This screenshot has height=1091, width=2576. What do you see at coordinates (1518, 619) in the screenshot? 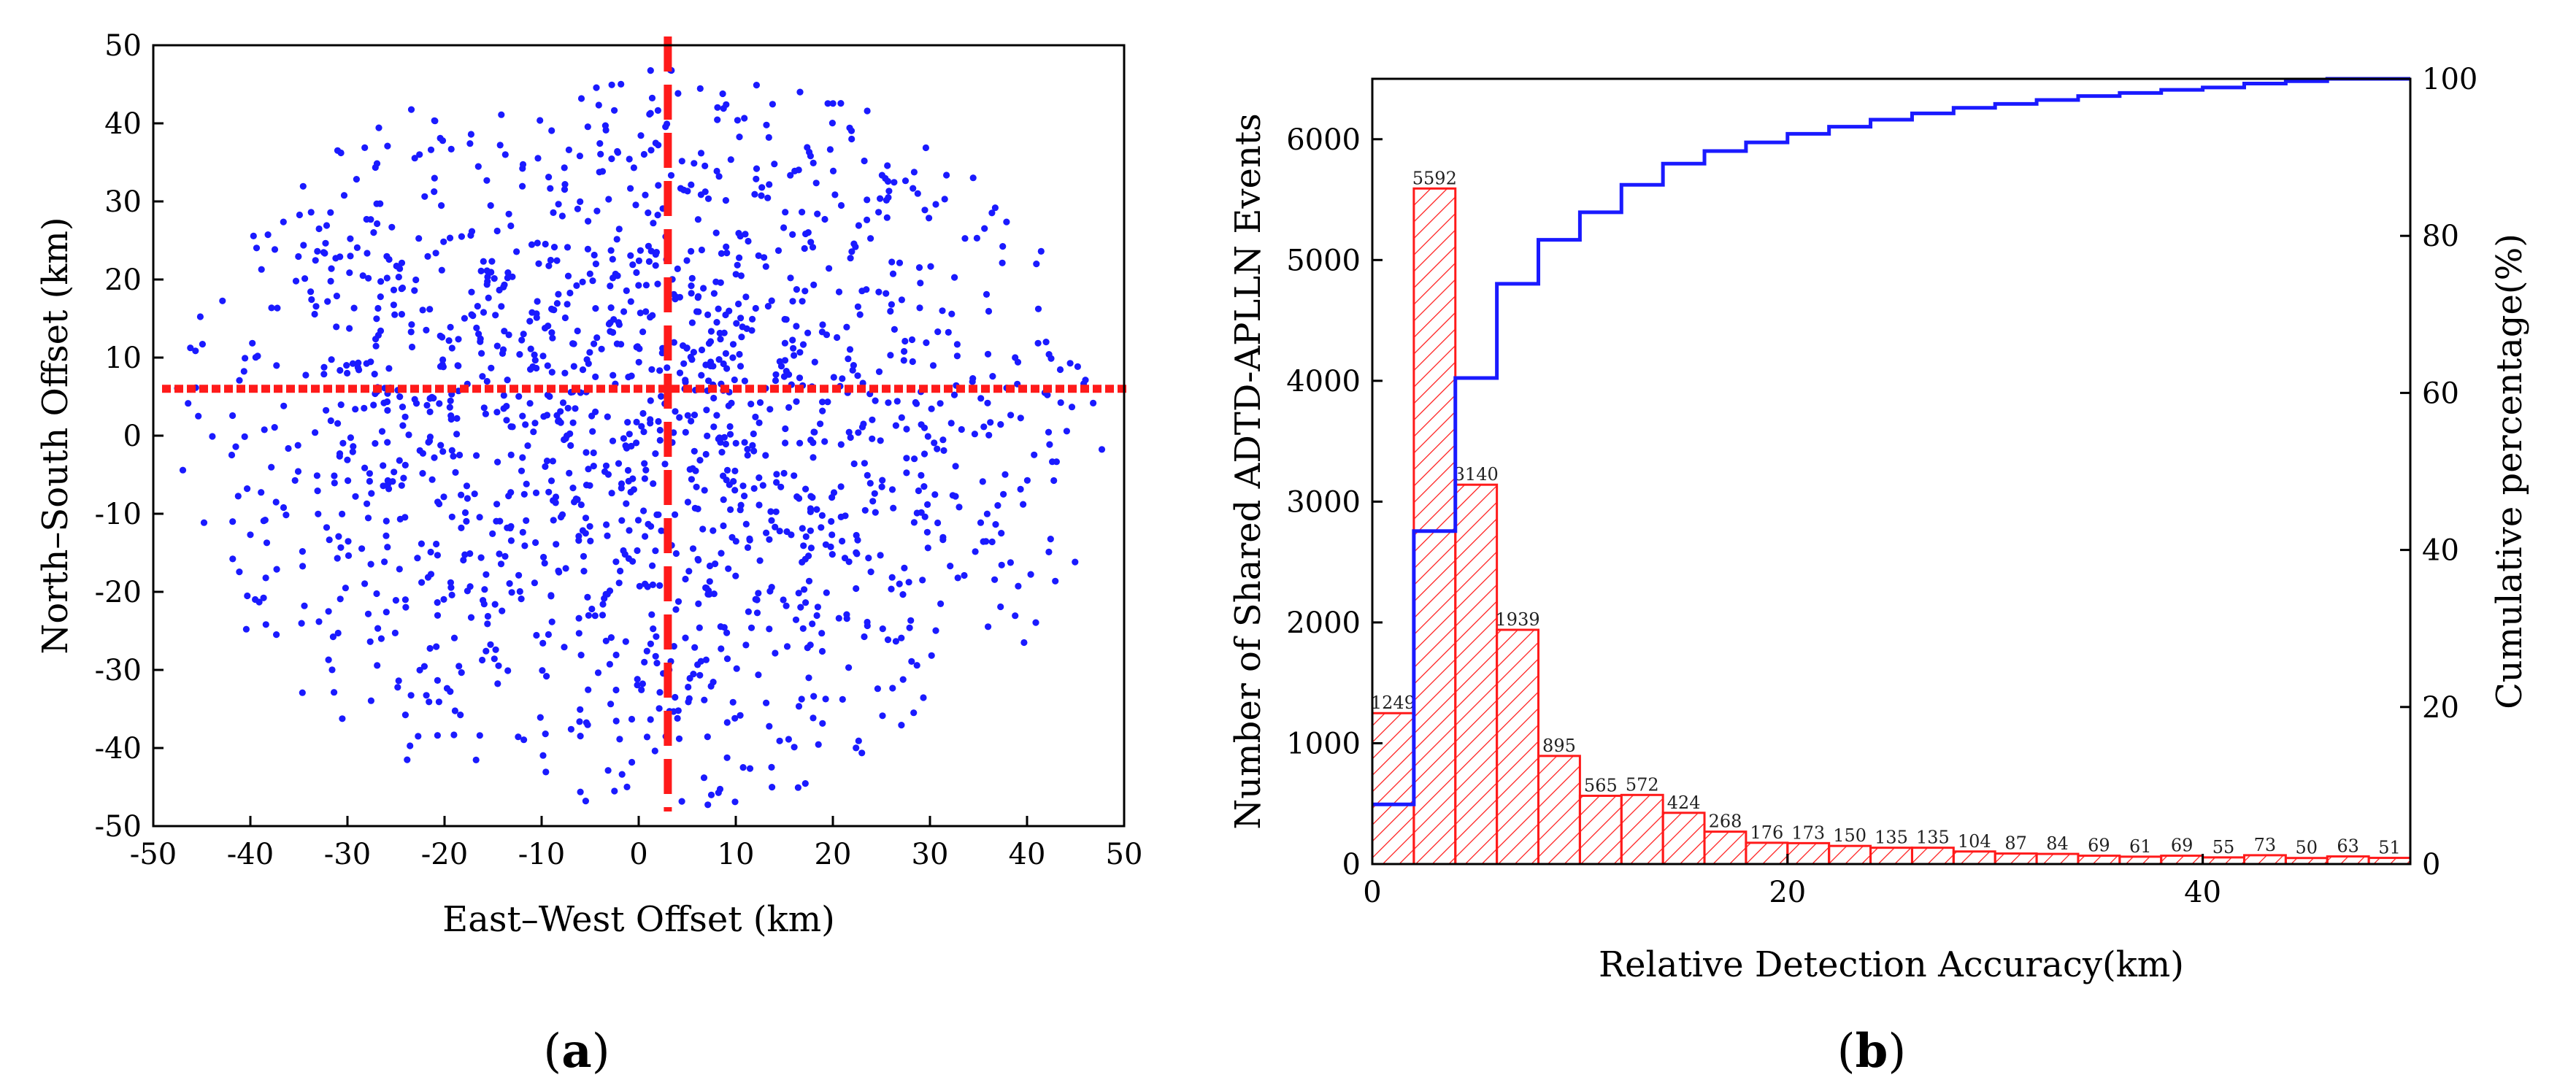
I see `bar-value-label: 1939` at bounding box center [1518, 619].